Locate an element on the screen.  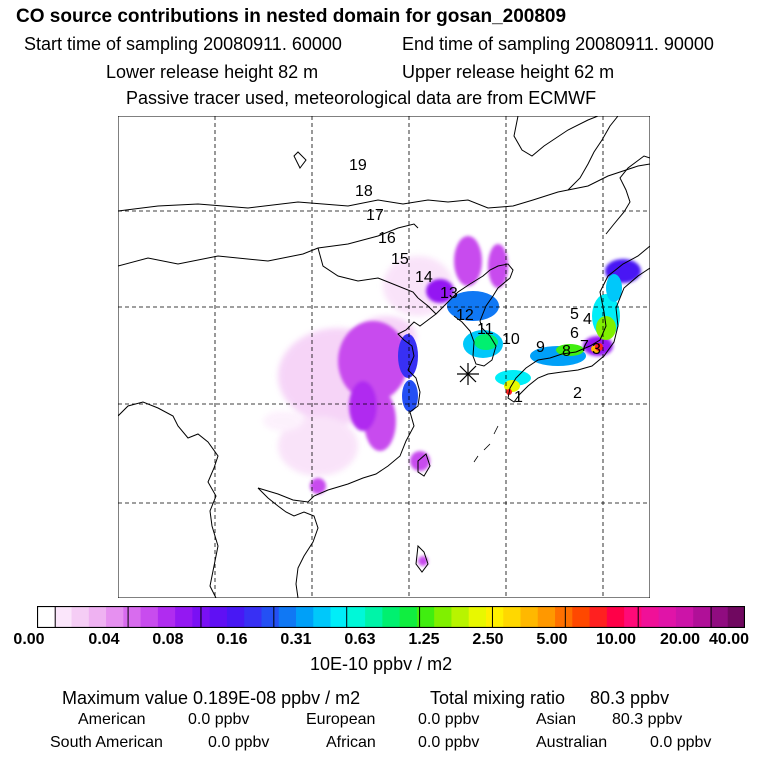
region-name: American is located at coordinates (112, 719).